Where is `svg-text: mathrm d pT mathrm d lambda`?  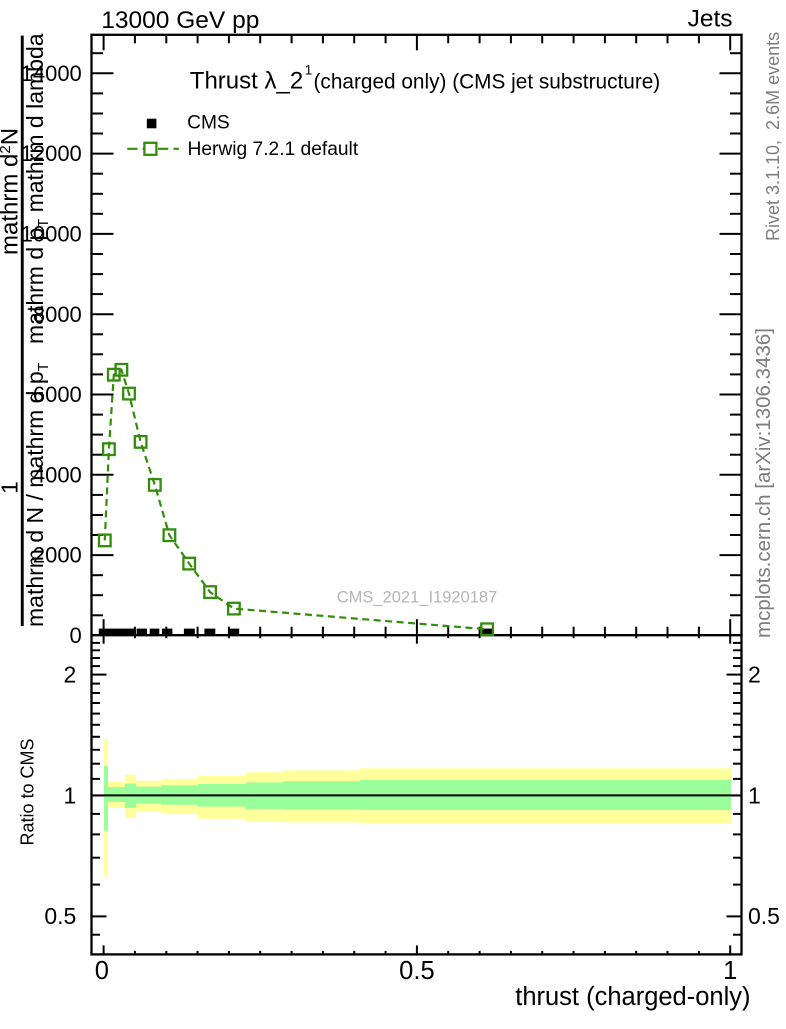 svg-text: mathrm d pT mathrm d lambda is located at coordinates (37, 188).